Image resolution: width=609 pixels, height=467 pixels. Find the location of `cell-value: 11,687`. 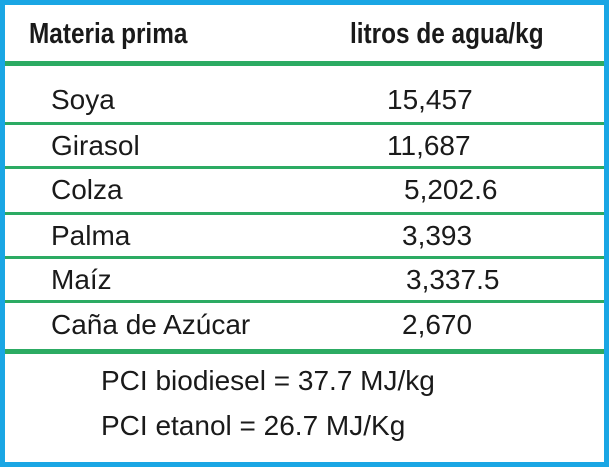

cell-value: 11,687 is located at coordinates (429, 145).